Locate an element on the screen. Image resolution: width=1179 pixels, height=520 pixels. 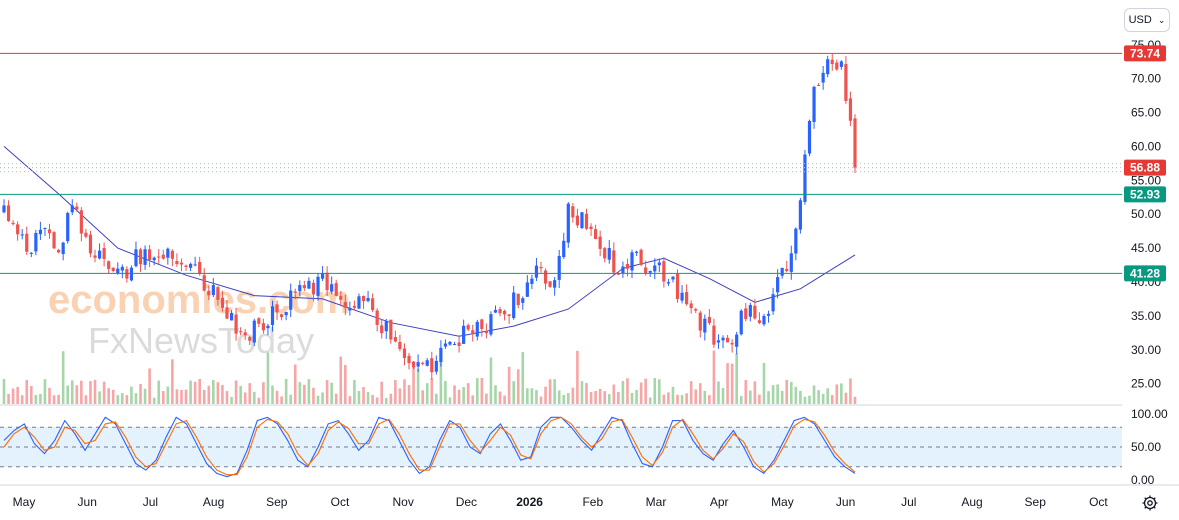
currency-label: USD is located at coordinates (1140, 20).